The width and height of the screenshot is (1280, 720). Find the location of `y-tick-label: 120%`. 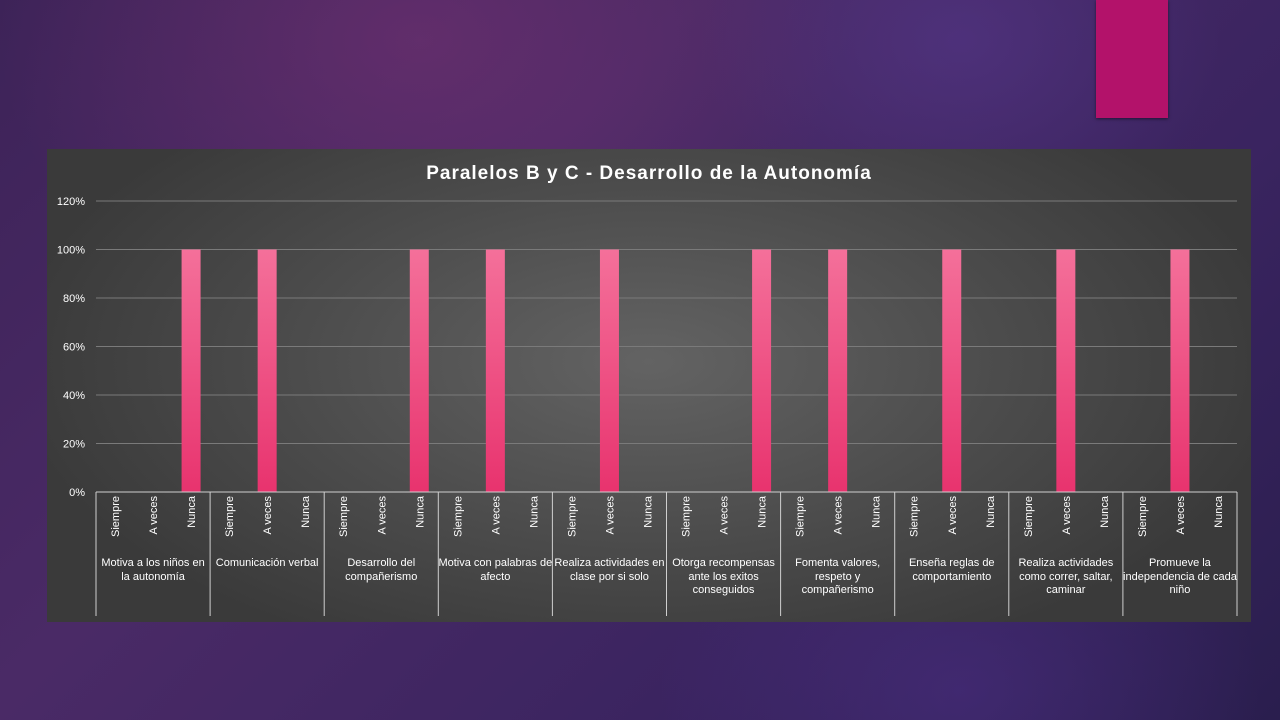

y-tick-label: 120% is located at coordinates (71, 202).